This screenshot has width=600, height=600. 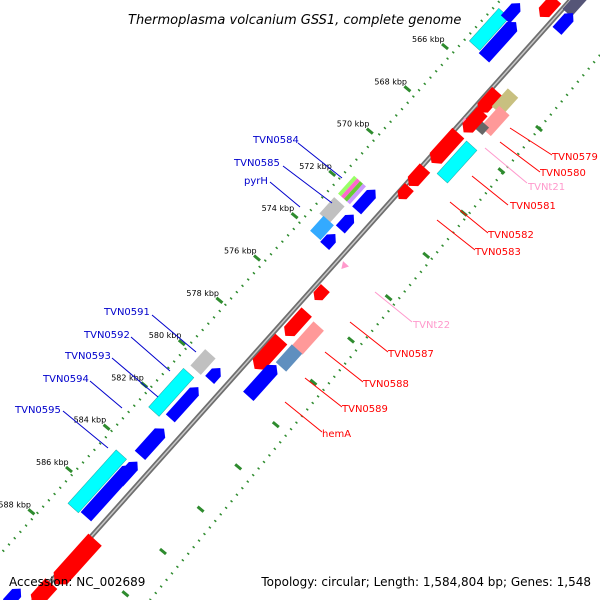 I want to click on tick-label: 580 kbp, so click(x=165, y=335).